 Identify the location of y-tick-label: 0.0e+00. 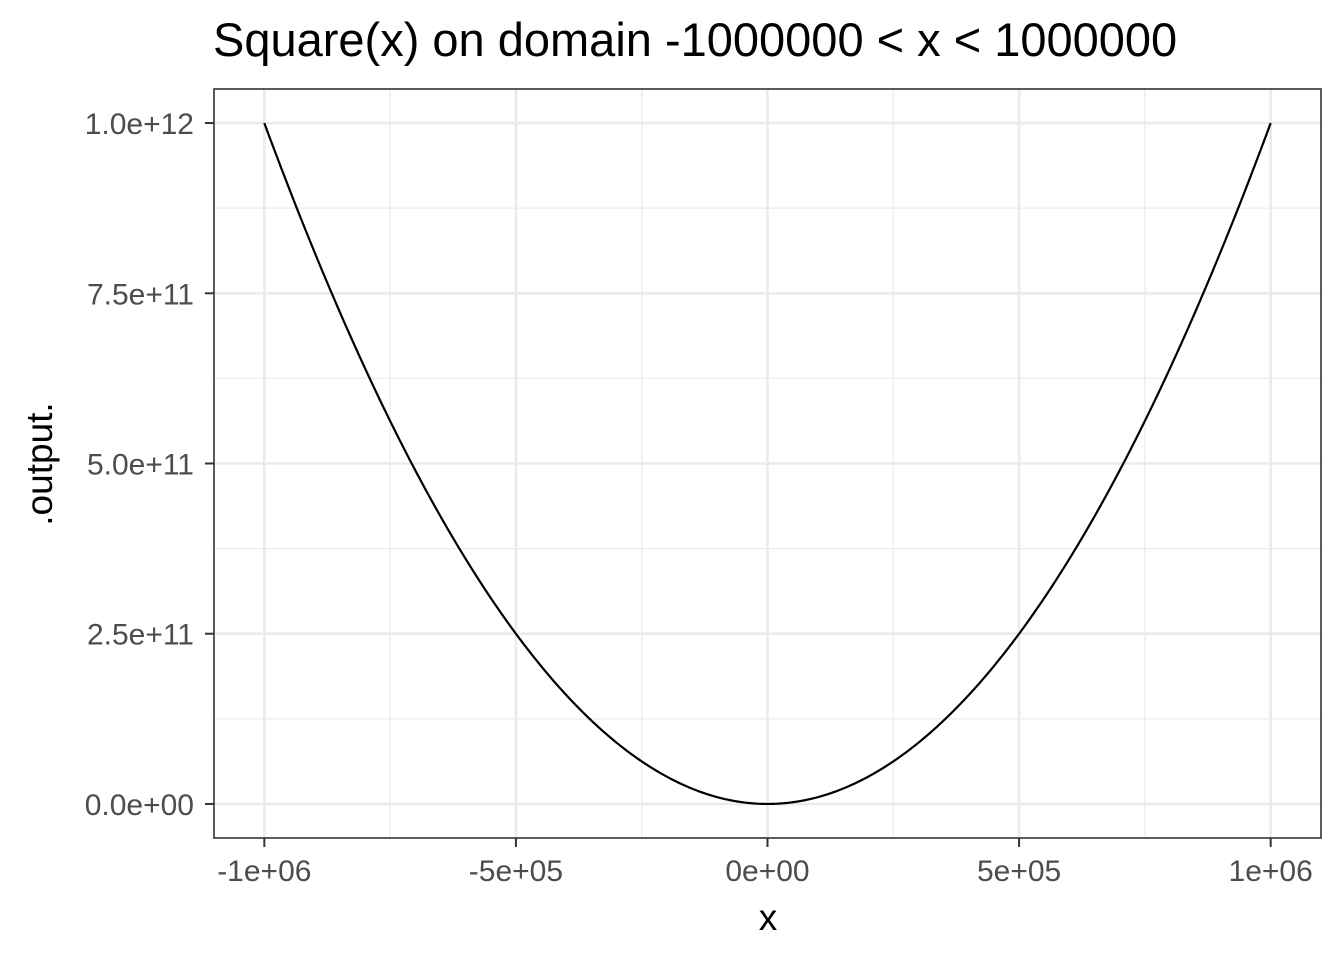
(139, 805).